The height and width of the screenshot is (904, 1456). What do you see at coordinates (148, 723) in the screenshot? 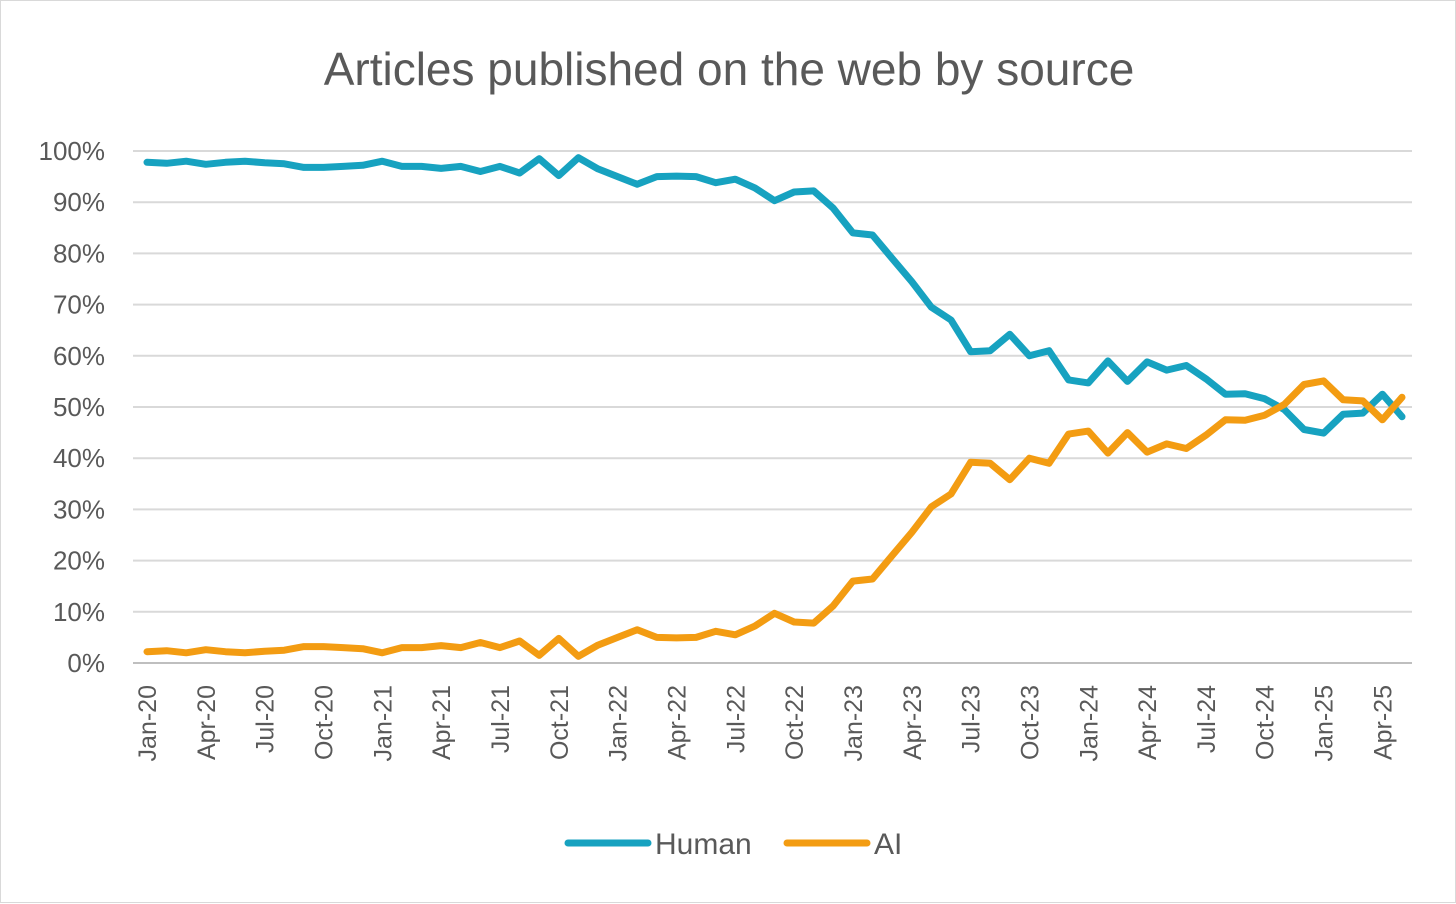
I see `x-tick-label: Jan-20` at bounding box center [148, 723].